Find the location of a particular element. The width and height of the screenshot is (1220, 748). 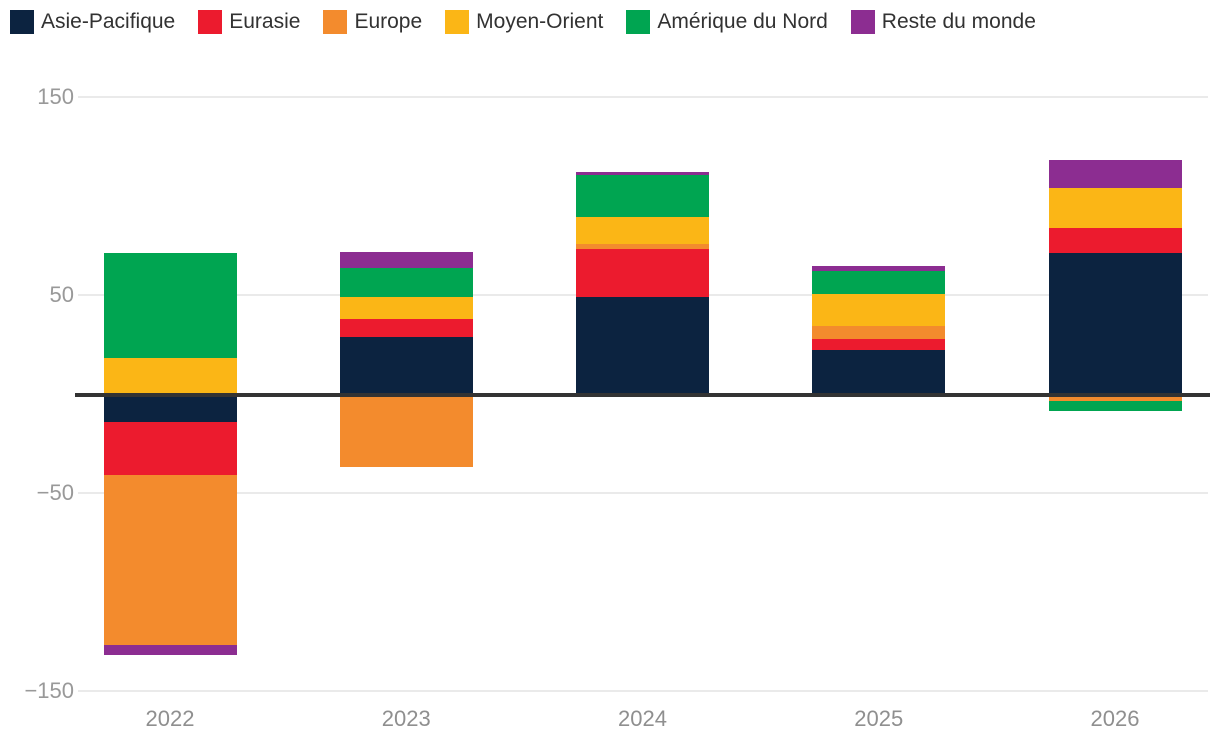

bar-segment-2022-moyen-orient is located at coordinates (170, 376).